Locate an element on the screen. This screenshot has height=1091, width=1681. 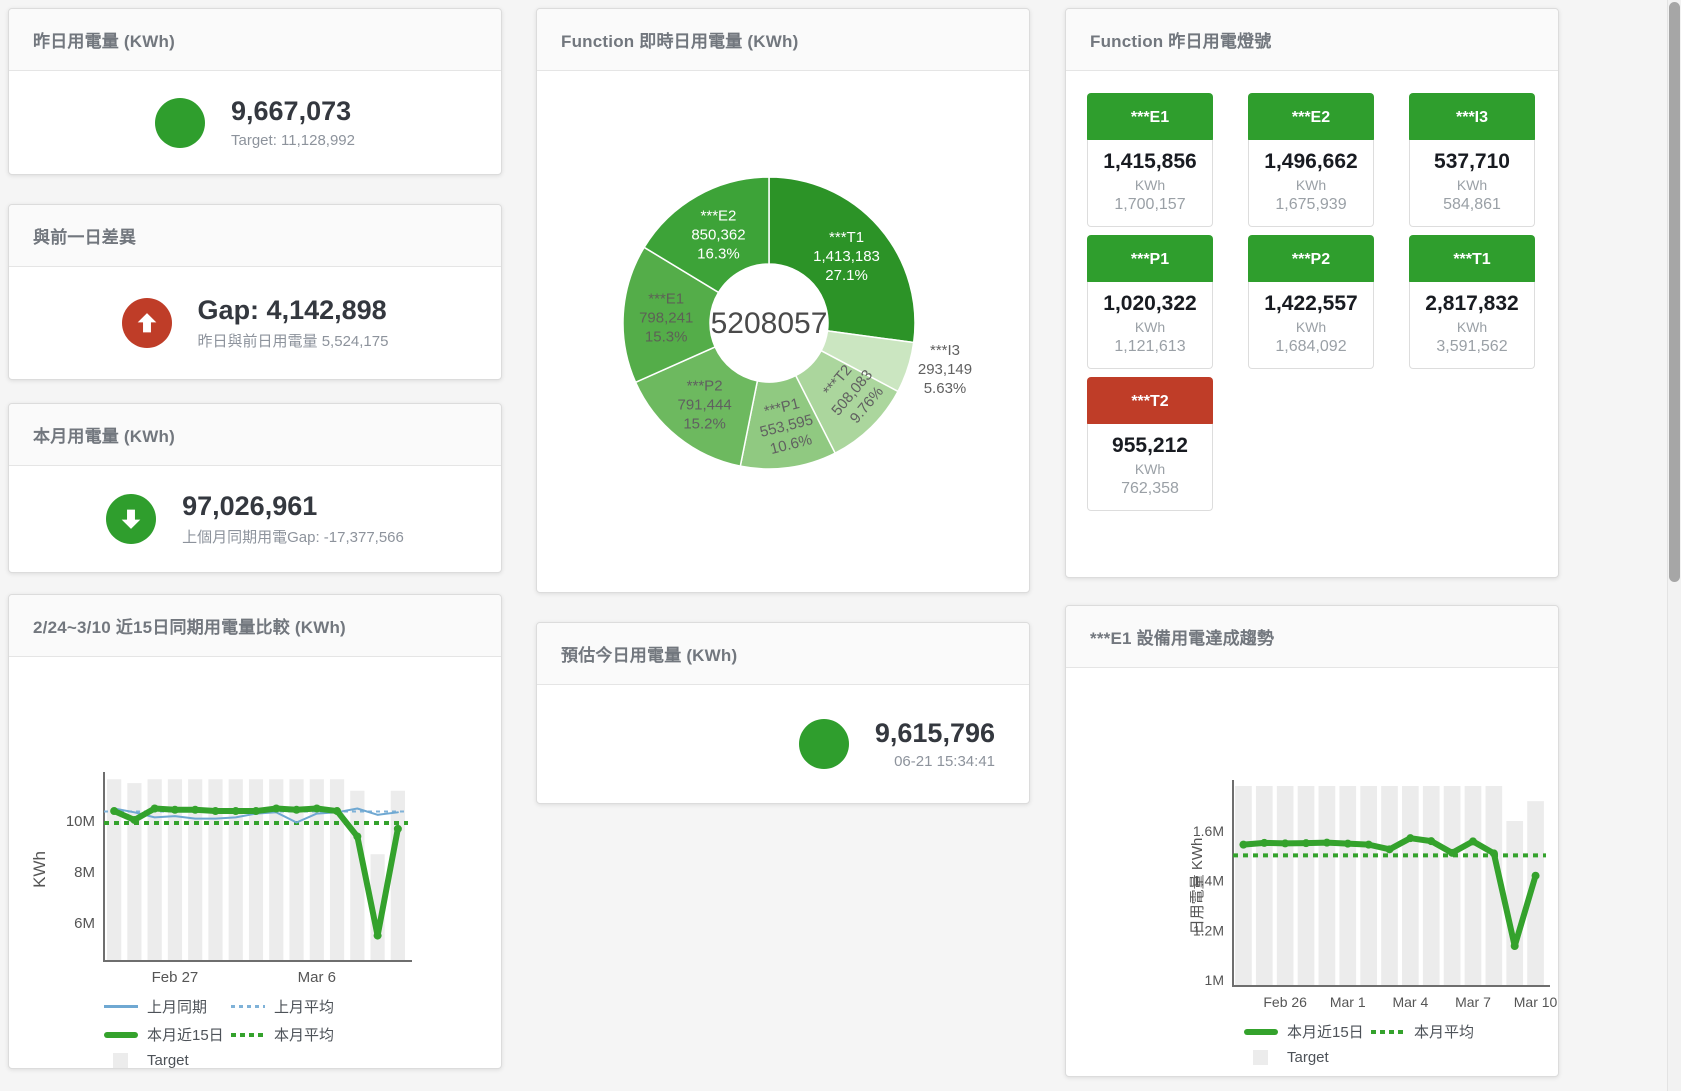
light-tile-body: 537,710 KWh 584,861 is located at coordinates (1472, 183).